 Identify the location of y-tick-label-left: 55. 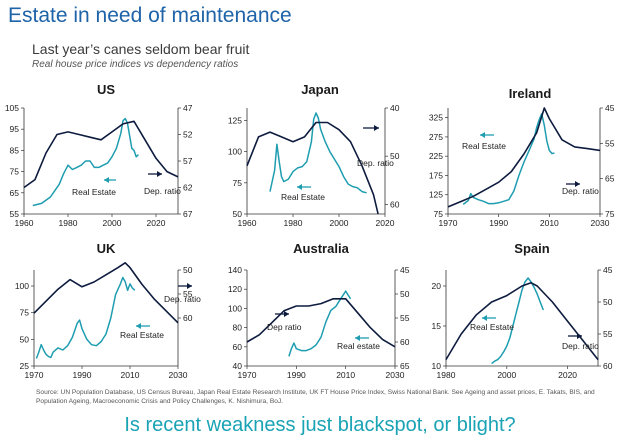
(15, 214).